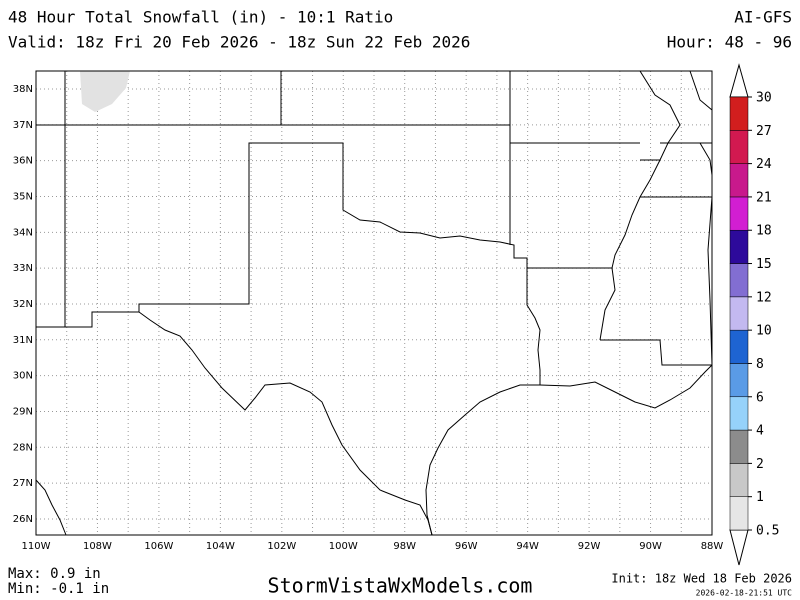  Describe the element at coordinates (97, 546) in the screenshot. I see `lon-label: 108W` at that location.